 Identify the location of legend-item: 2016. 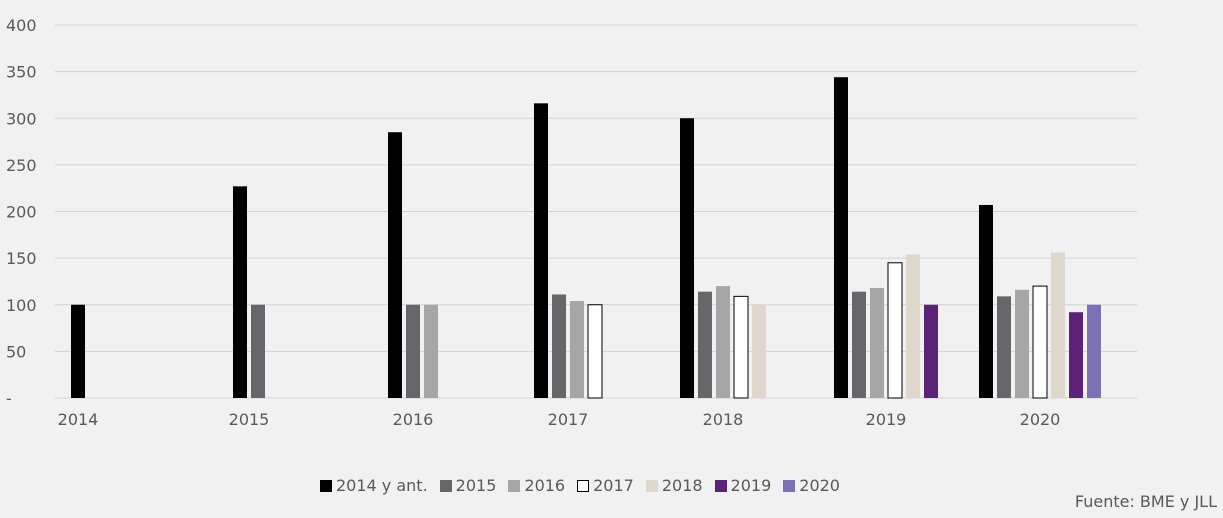
(536, 485).